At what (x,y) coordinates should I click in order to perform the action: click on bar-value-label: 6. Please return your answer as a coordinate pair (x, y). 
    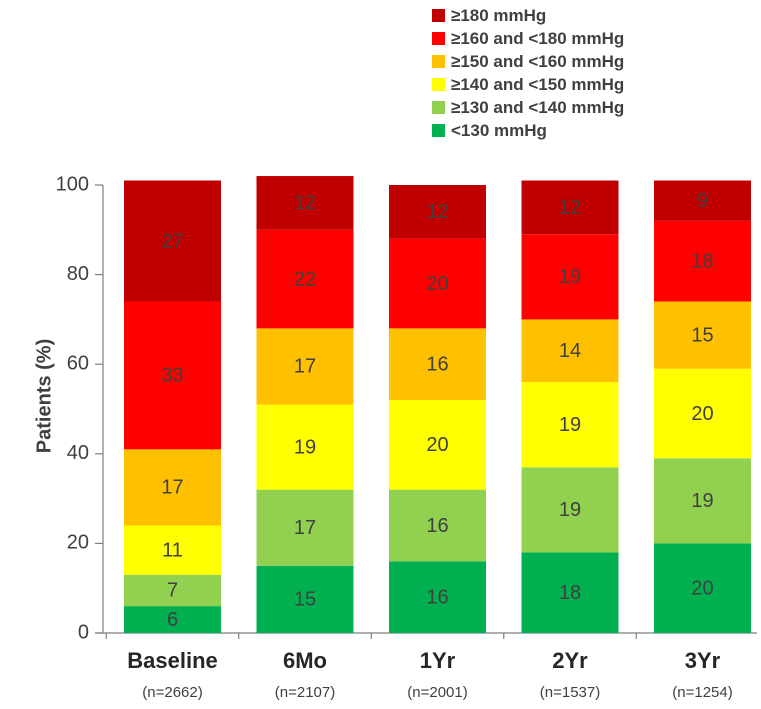
    Looking at the image, I should click on (172, 620).